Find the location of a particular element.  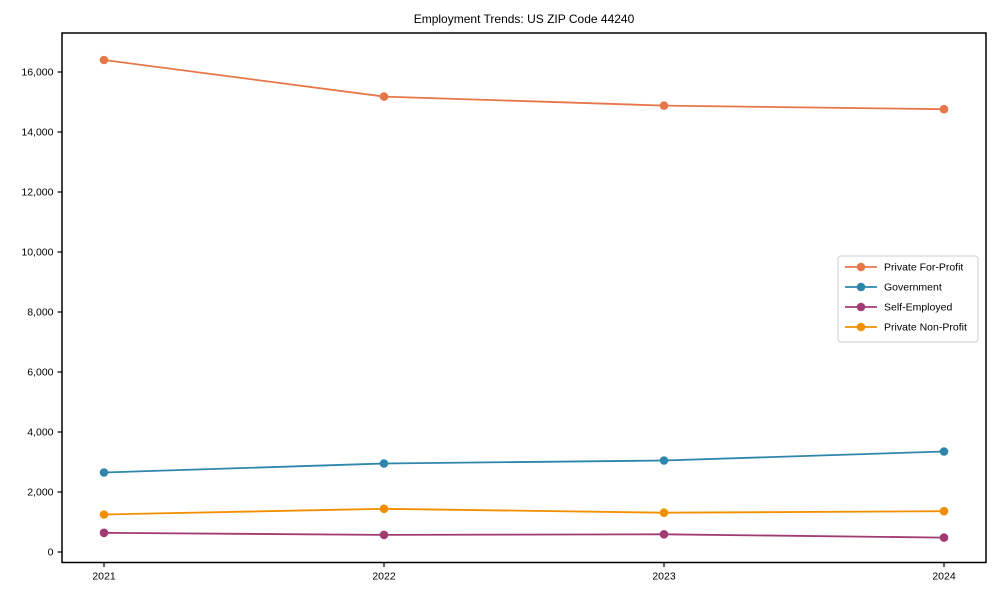

data-point-self-employed-2023 is located at coordinates (664, 534).